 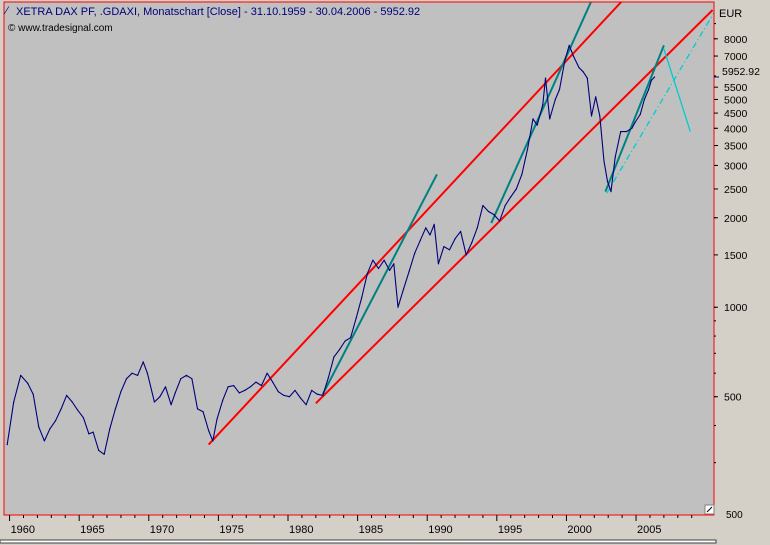 I want to click on y-tick-label-3500: 3500, so click(x=736, y=147).